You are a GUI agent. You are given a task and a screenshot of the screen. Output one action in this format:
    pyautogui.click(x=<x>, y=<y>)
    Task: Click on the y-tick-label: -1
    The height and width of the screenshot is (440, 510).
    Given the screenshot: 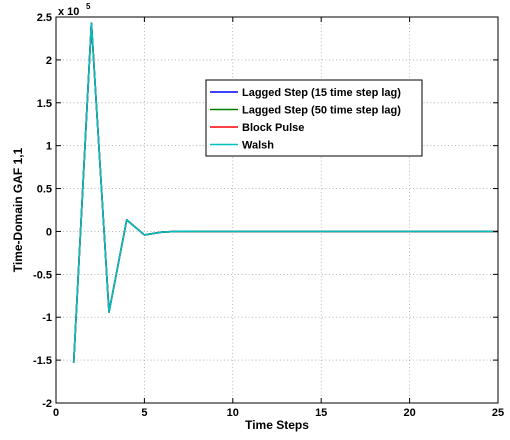 What is the action you would take?
    pyautogui.click(x=47, y=318)
    